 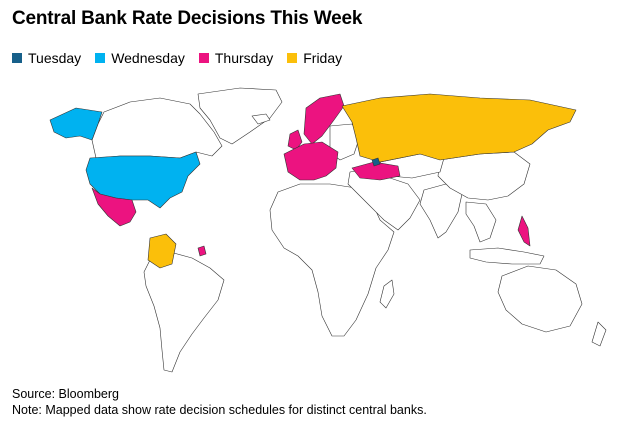 I want to click on western-europe, so click(x=311, y=161).